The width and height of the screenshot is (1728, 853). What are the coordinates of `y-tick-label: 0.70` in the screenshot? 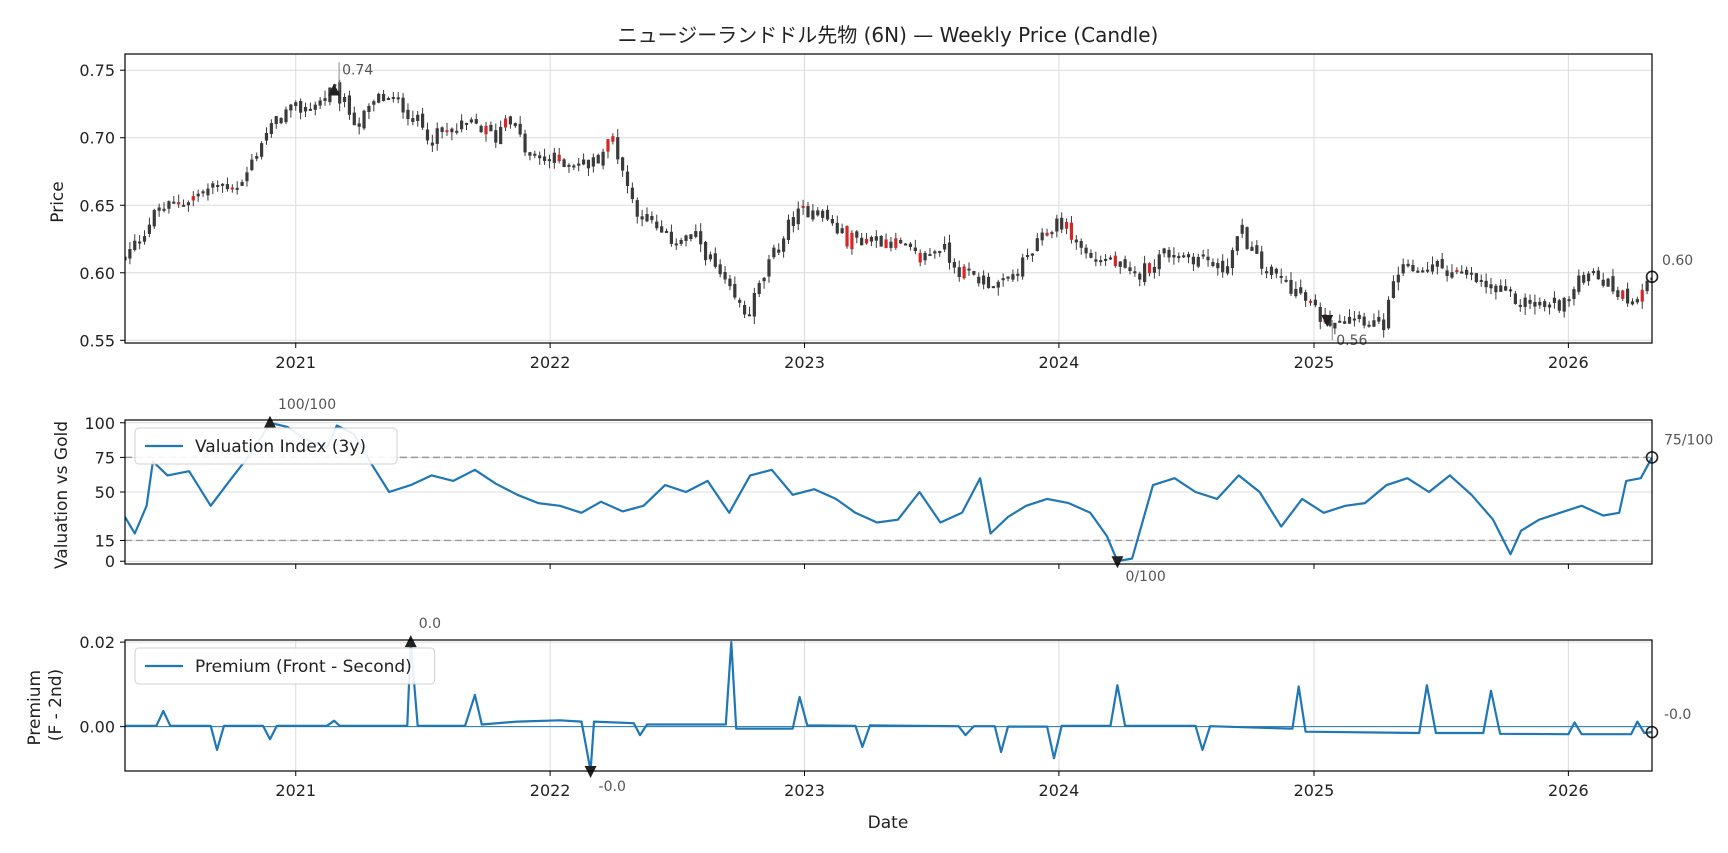 It's located at (97, 138).